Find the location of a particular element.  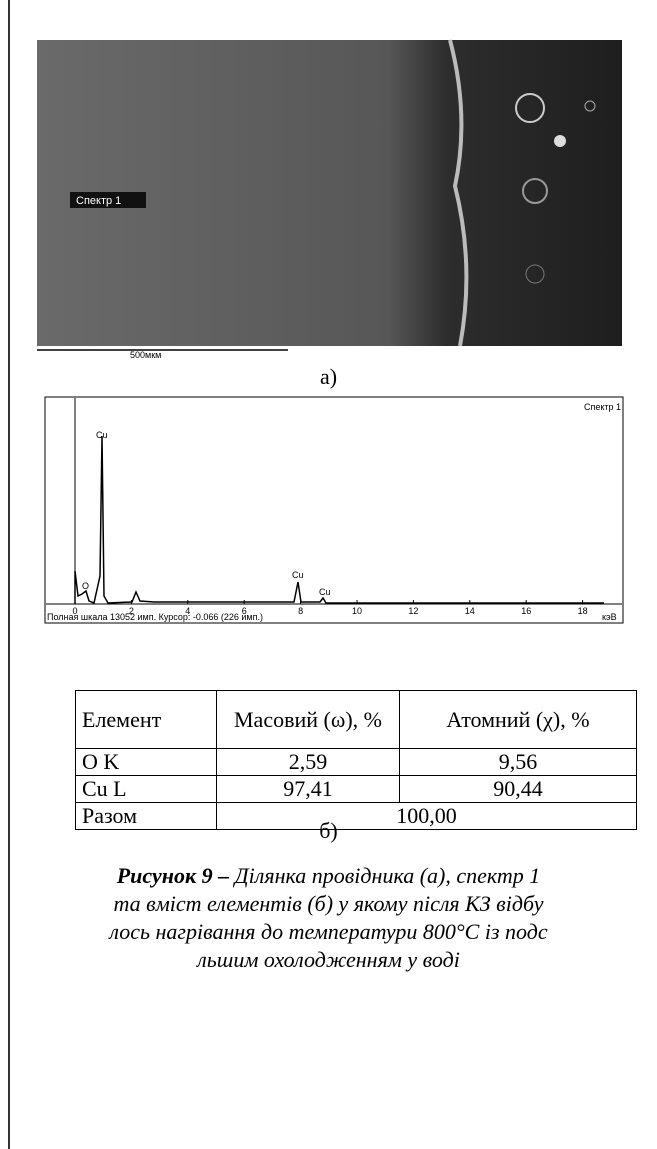

tick-label: 8 is located at coordinates (300, 611).